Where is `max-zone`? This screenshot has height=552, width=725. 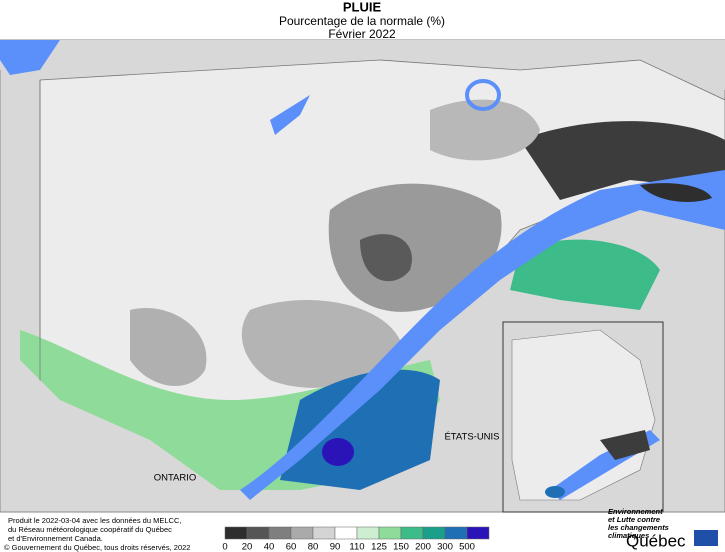 max-zone is located at coordinates (338, 452).